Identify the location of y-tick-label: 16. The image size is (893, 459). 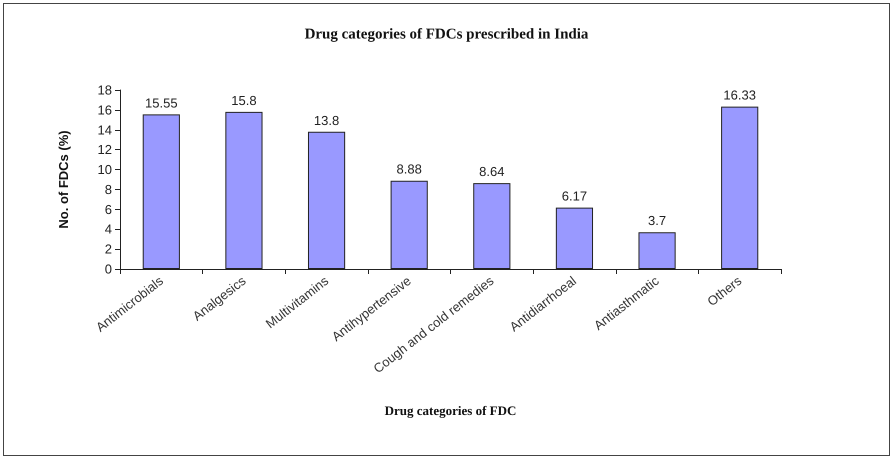
(105, 110).